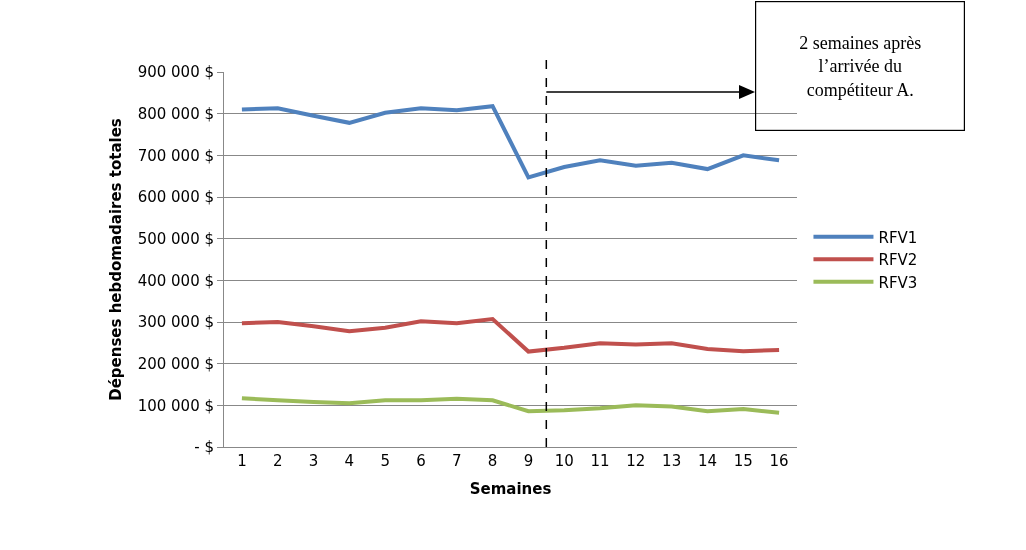 This screenshot has width=1026, height=550. What do you see at coordinates (672, 461) in the screenshot?
I see `x-tick-label: 13` at bounding box center [672, 461].